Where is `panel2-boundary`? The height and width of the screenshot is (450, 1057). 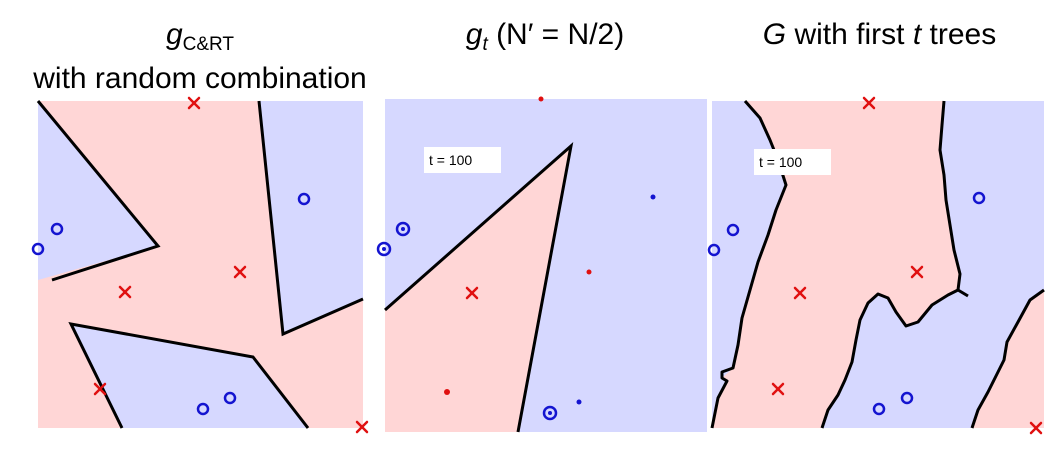 panel2-boundary is located at coordinates (479, 287).